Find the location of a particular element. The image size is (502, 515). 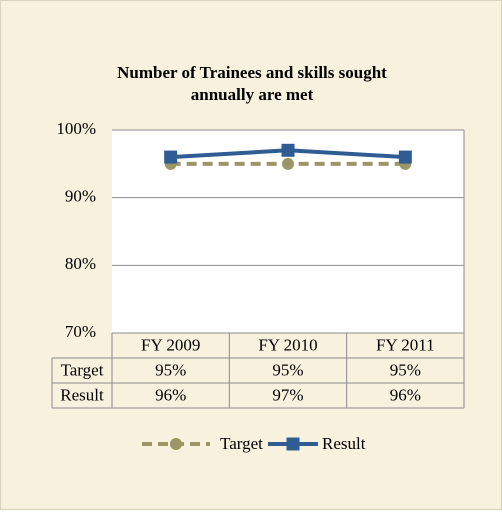

table-row-label: Target is located at coordinates (82, 369).